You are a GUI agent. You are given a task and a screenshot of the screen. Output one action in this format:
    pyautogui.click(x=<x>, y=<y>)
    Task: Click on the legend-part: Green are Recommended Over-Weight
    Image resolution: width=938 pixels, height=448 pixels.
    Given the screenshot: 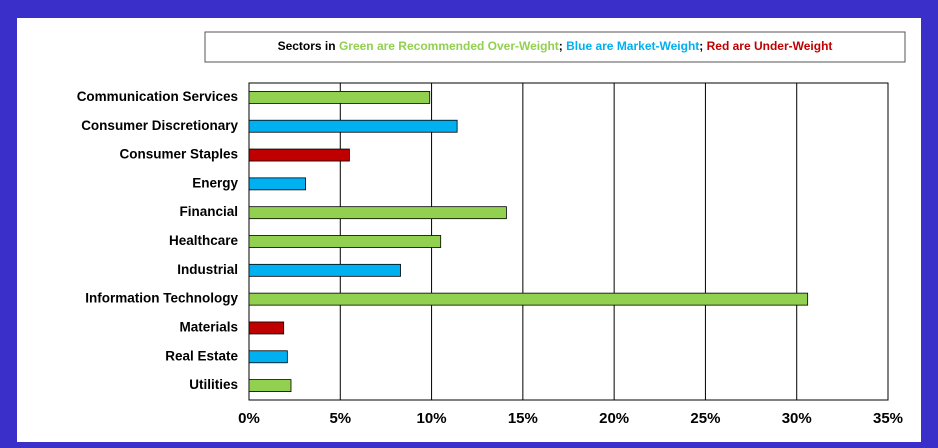 What is the action you would take?
    pyautogui.click(x=449, y=46)
    